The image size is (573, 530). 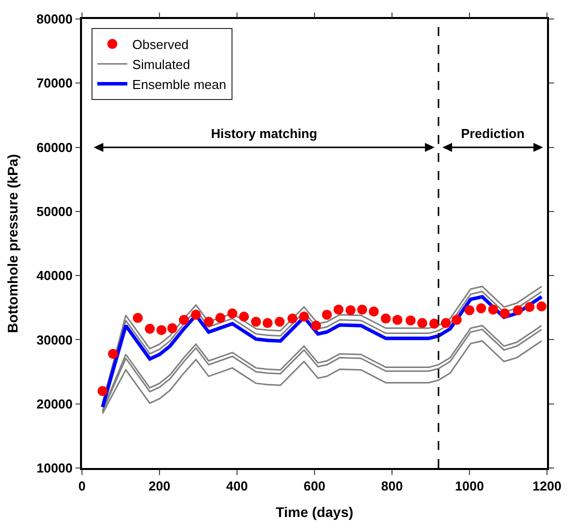 I want to click on y-tick-label: 20000, so click(x=54, y=404).